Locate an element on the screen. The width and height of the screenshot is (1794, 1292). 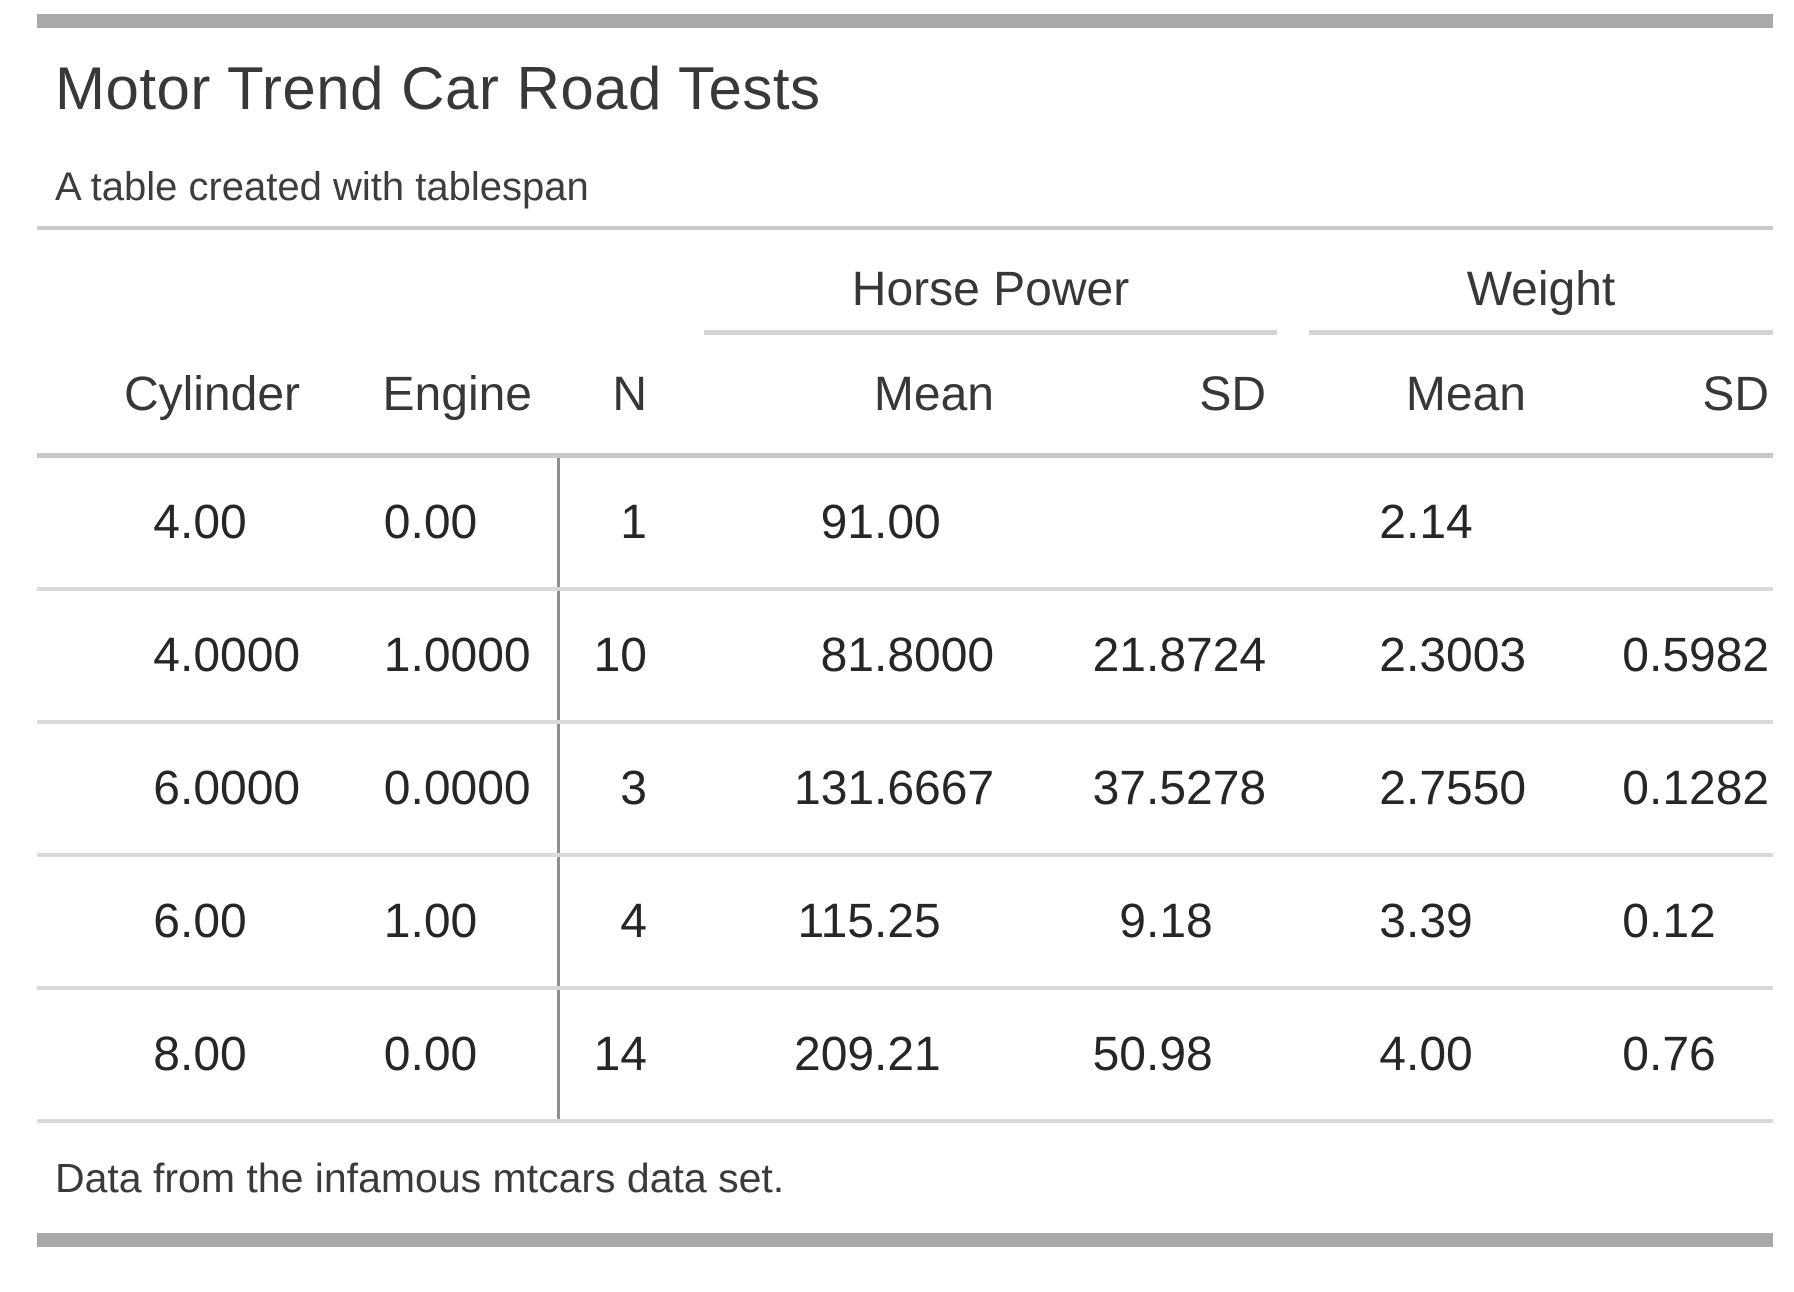
cell-wt-mean: 2.7550 is located at coordinates (1410, 789).